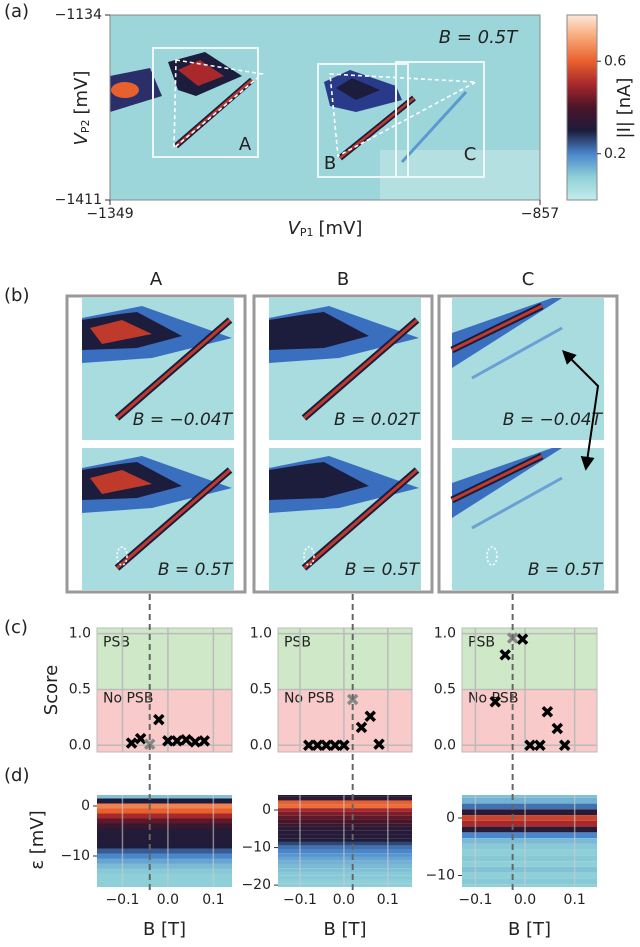  I want to click on column-title: A, so click(156, 279).